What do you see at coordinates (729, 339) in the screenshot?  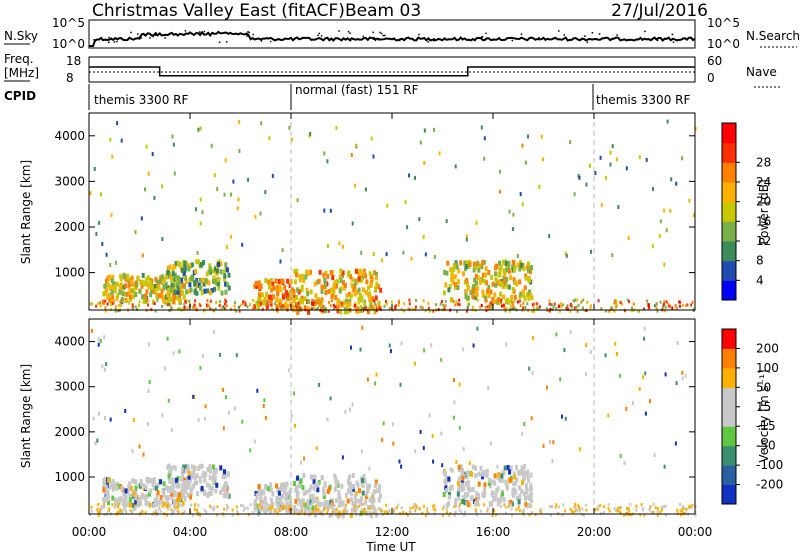 I see `colorbar-segment` at bounding box center [729, 339].